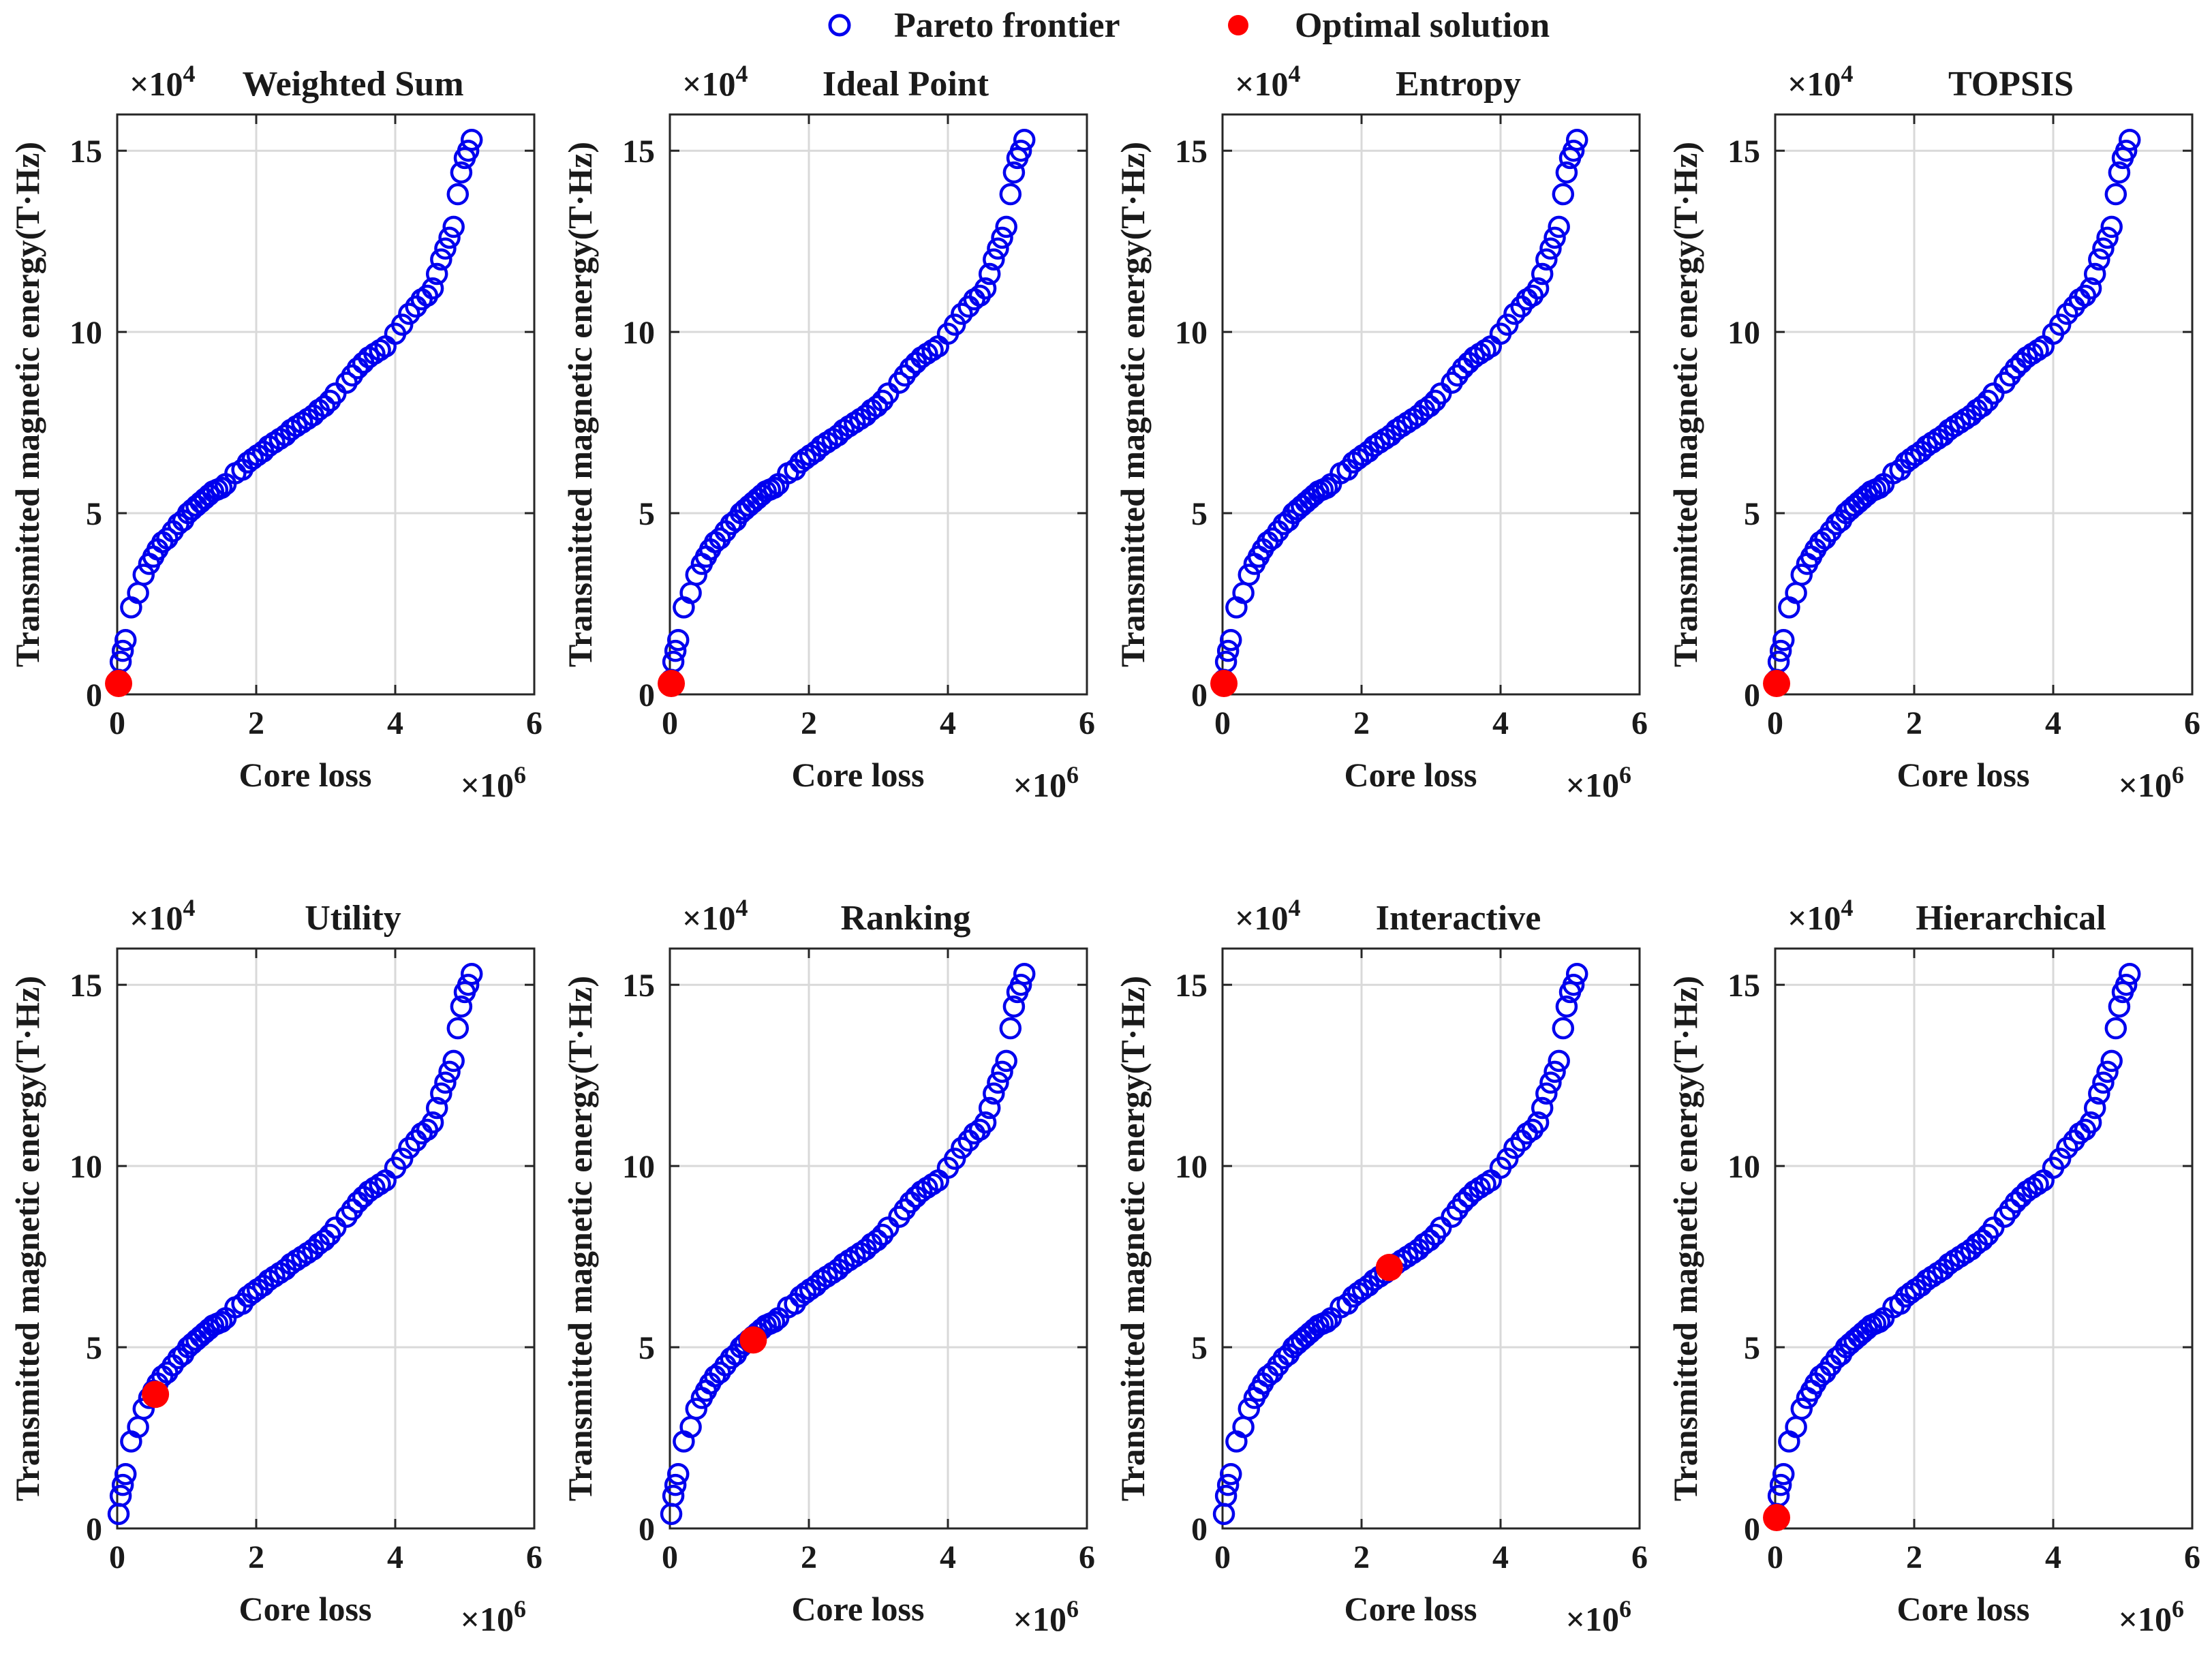 This screenshot has height=1662, width=2212. What do you see at coordinates (1007, 25) in the screenshot?
I see `legend-pareto-label: Pareto frontier` at bounding box center [1007, 25].